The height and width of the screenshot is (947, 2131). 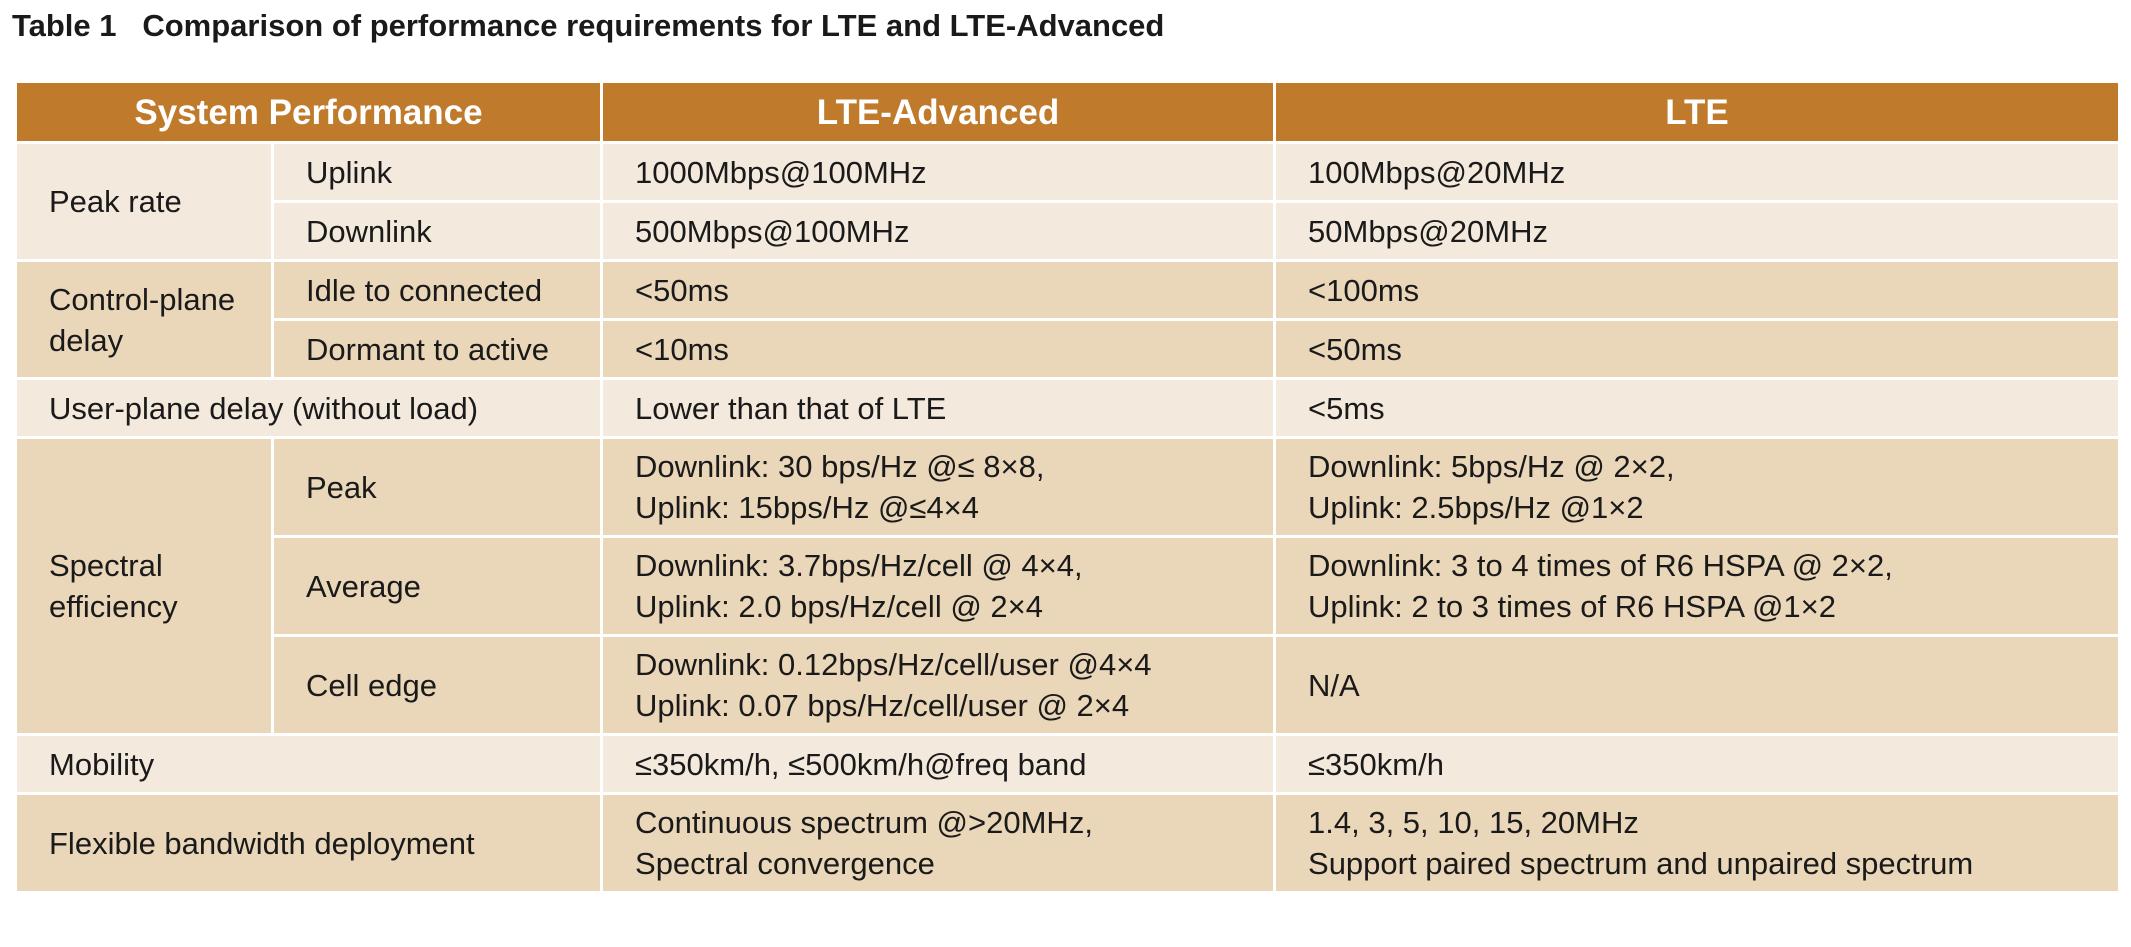 What do you see at coordinates (1473, 822) in the screenshot?
I see `cell-line: 1.4, 3, 5, 10, 15, 20MHz` at bounding box center [1473, 822].